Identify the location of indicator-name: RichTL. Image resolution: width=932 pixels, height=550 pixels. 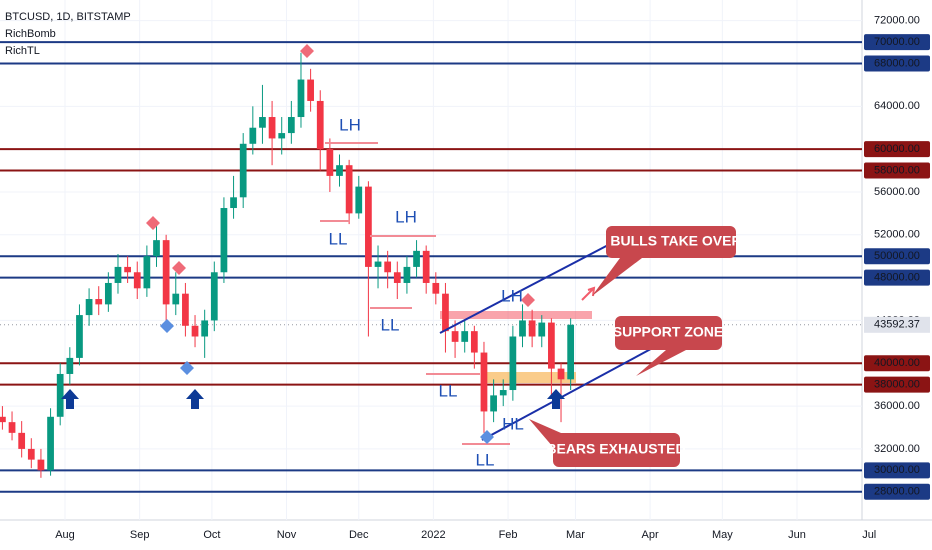
(22, 51).